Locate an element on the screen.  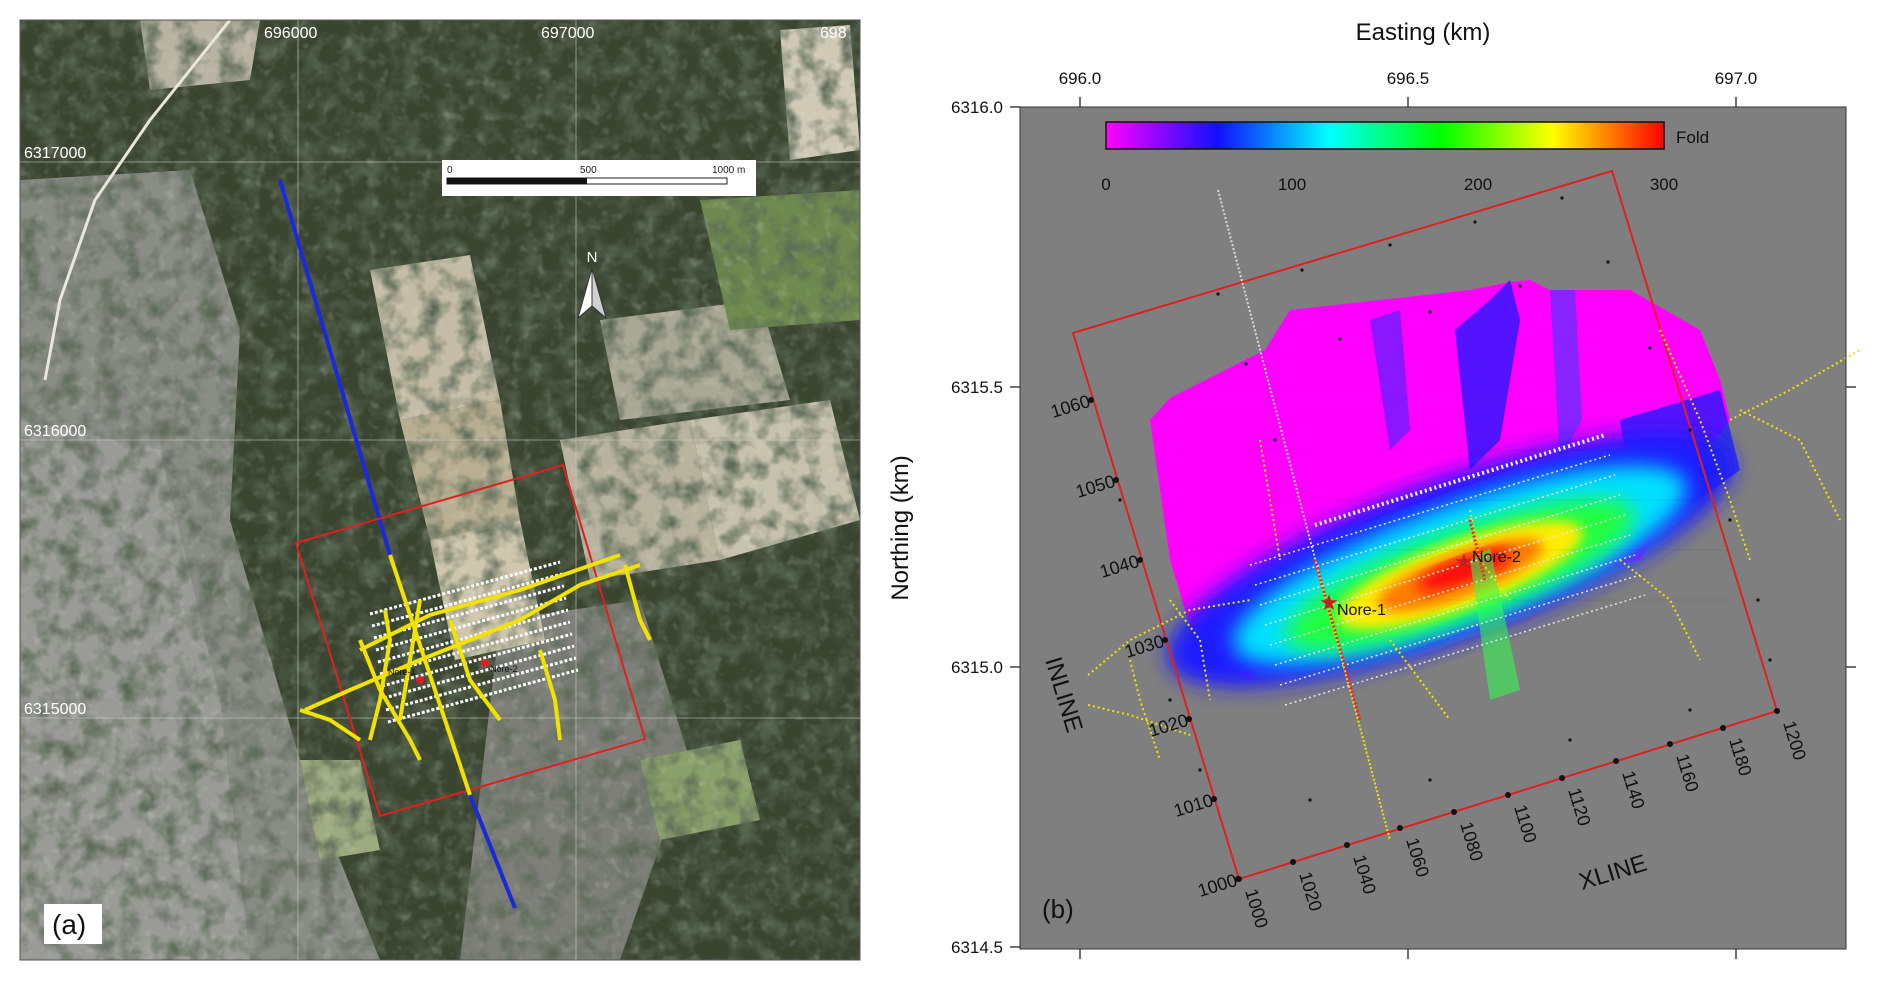
colorbar-tick-300: 300 is located at coordinates (1664, 184).